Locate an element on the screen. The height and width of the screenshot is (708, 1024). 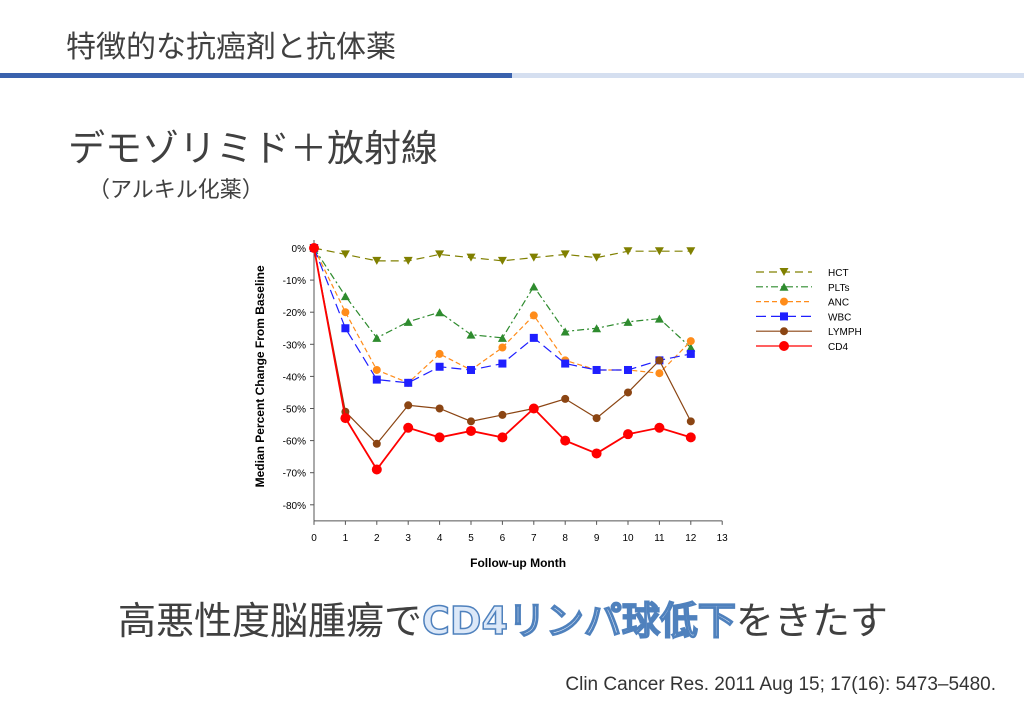
y-tick-label: -60% is located at coordinates (294, 442).